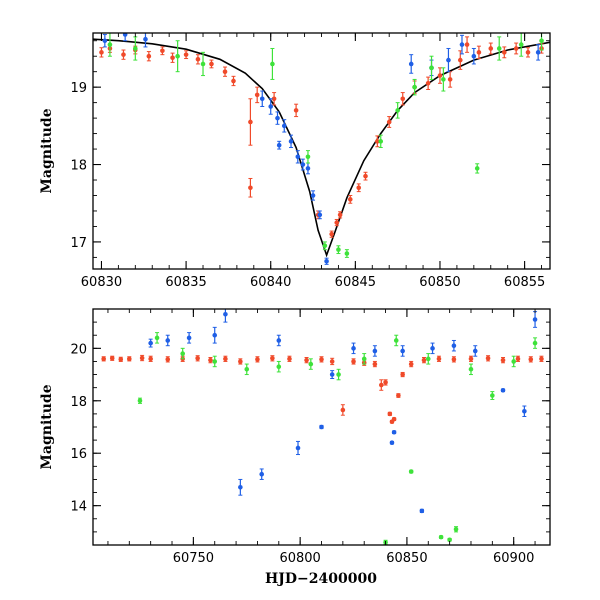 The height and width of the screenshot is (600, 600). I want to click on top-y-axis-title: Magnitude, so click(47, 150).